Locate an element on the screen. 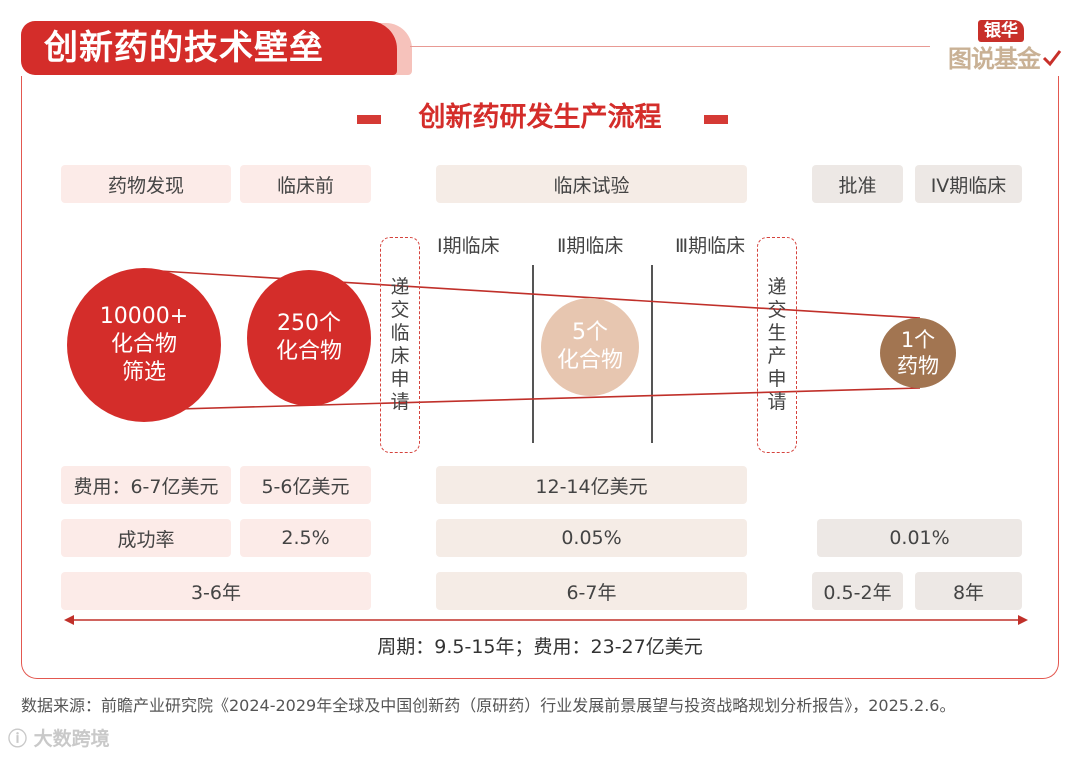 This screenshot has height=759, width=1080. check-icon is located at coordinates (1052, 58).